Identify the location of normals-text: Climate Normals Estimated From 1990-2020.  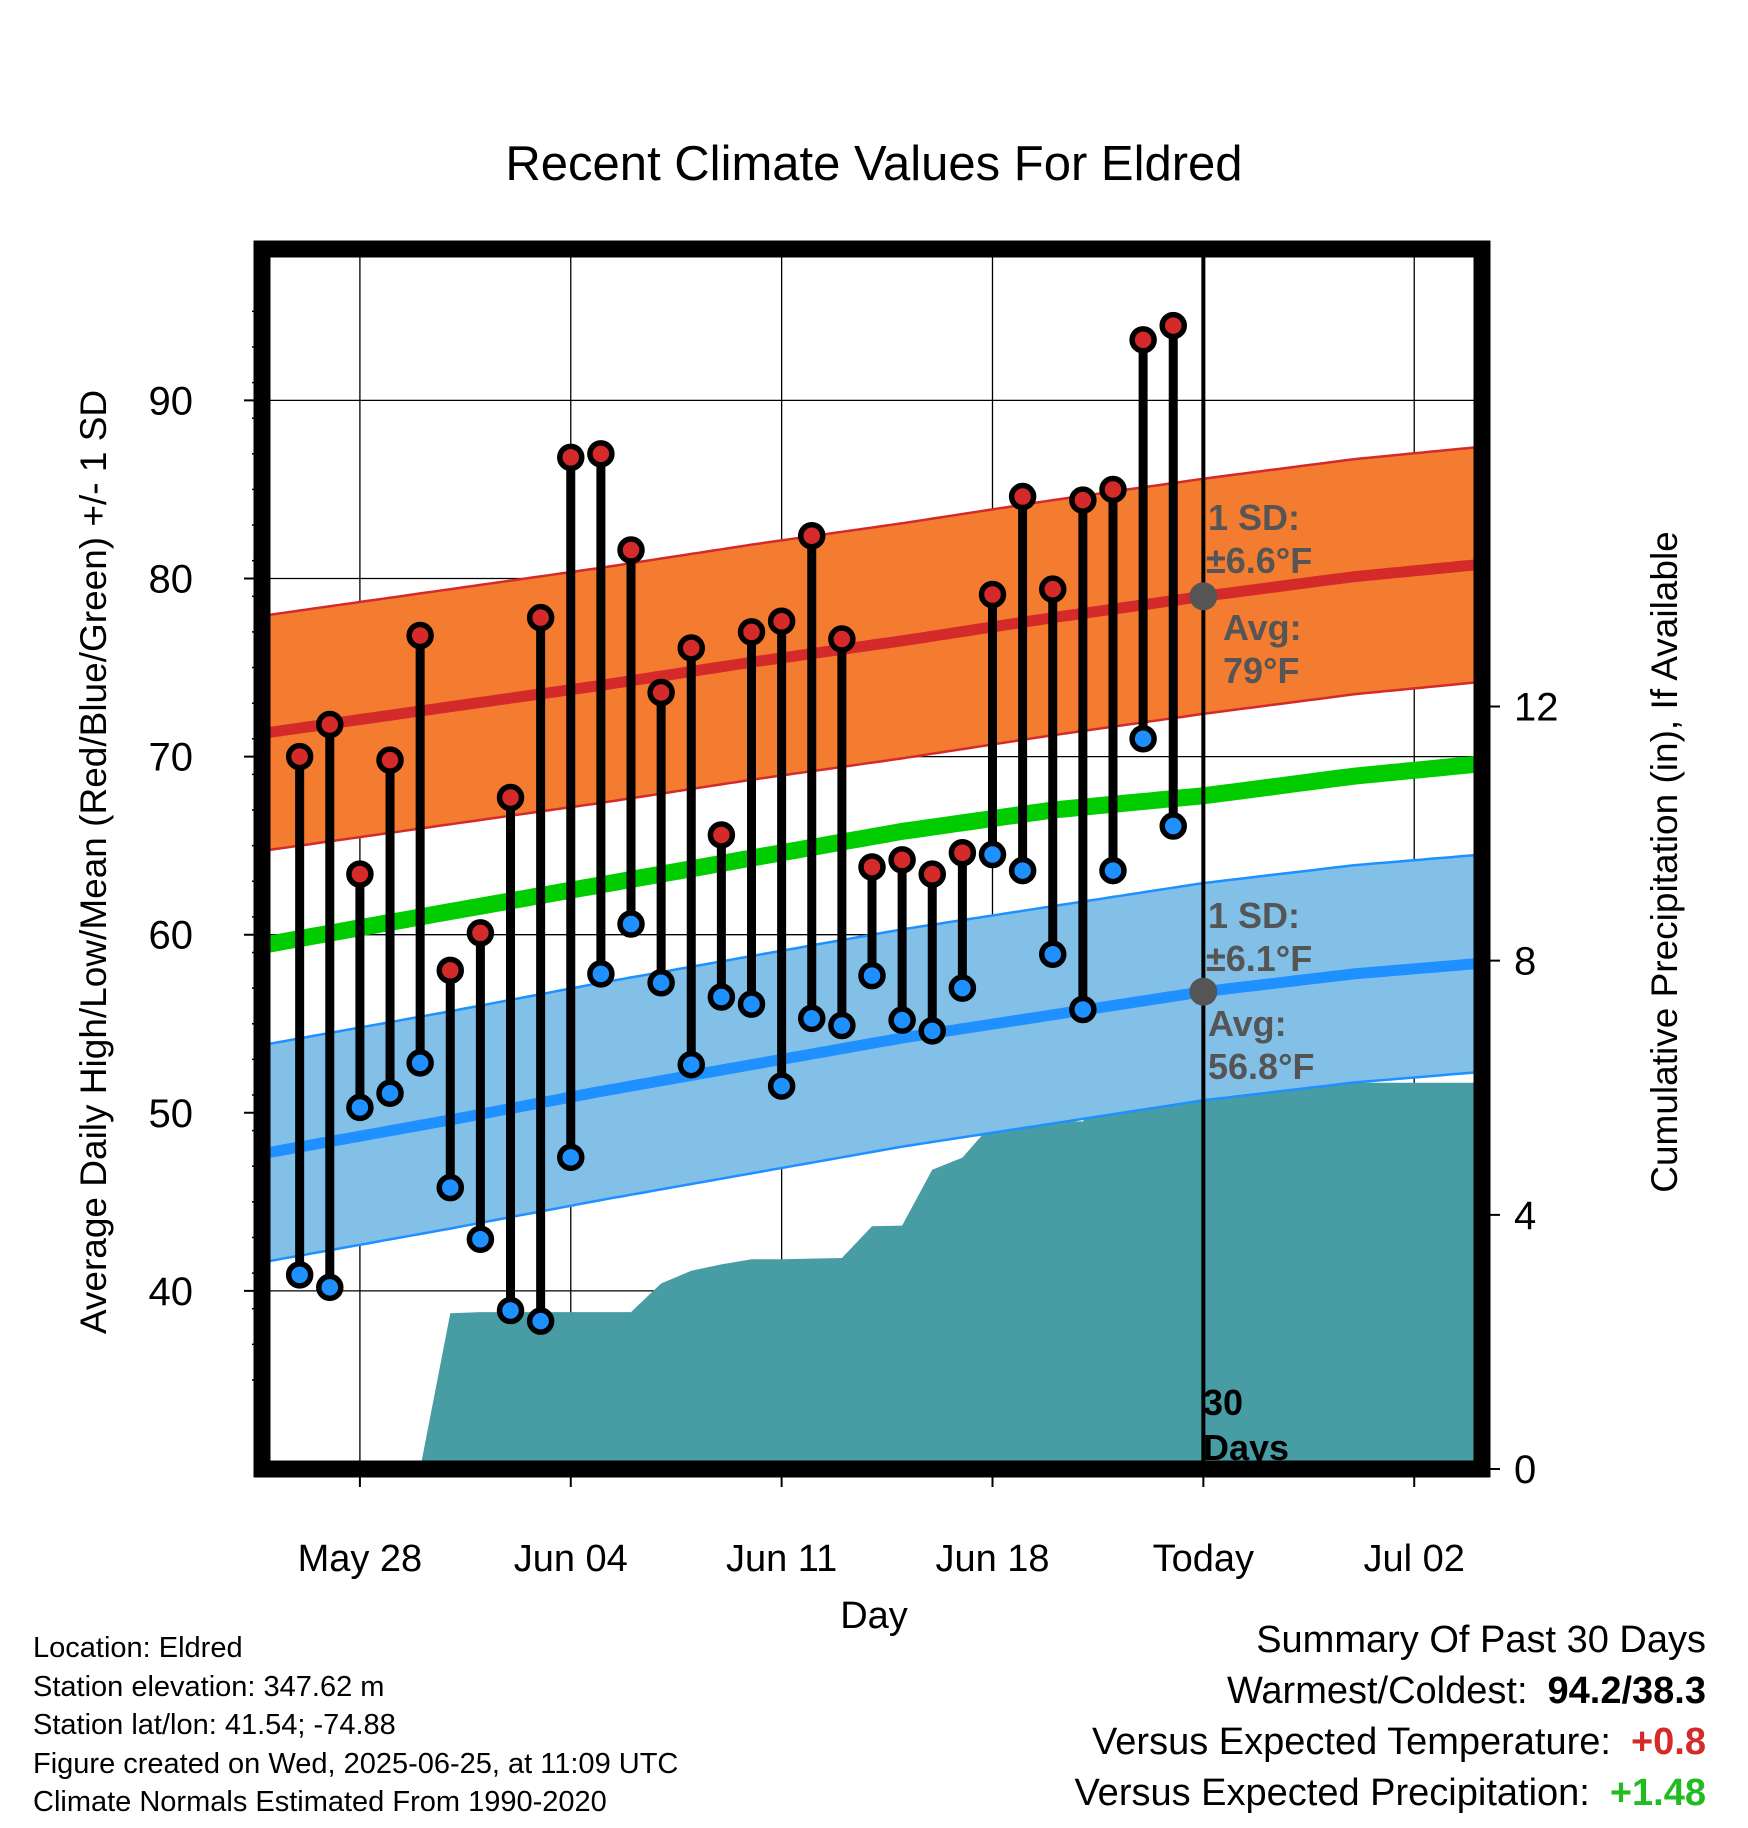
(320, 1802).